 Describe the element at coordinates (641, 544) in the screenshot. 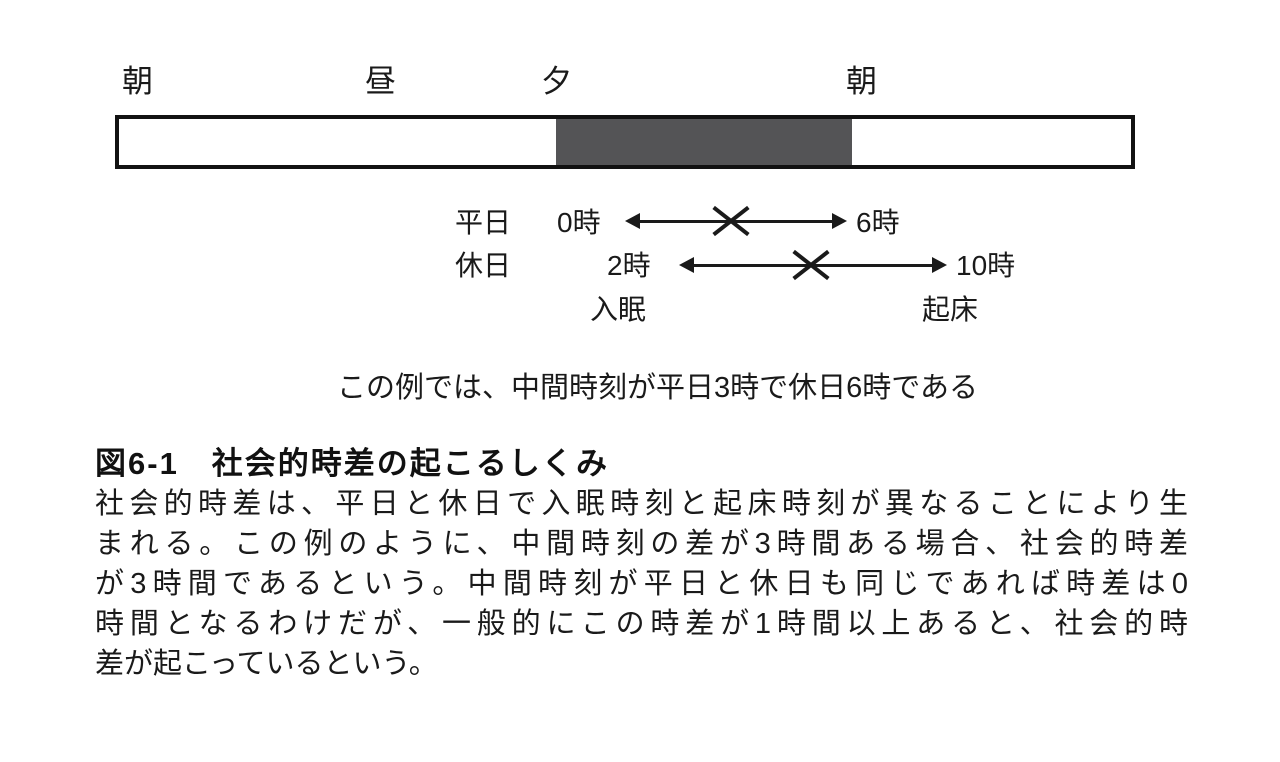

I see `body-line: まれる。この例のように、中間時刻の差が3時間ある場合、社会的時差` at that location.